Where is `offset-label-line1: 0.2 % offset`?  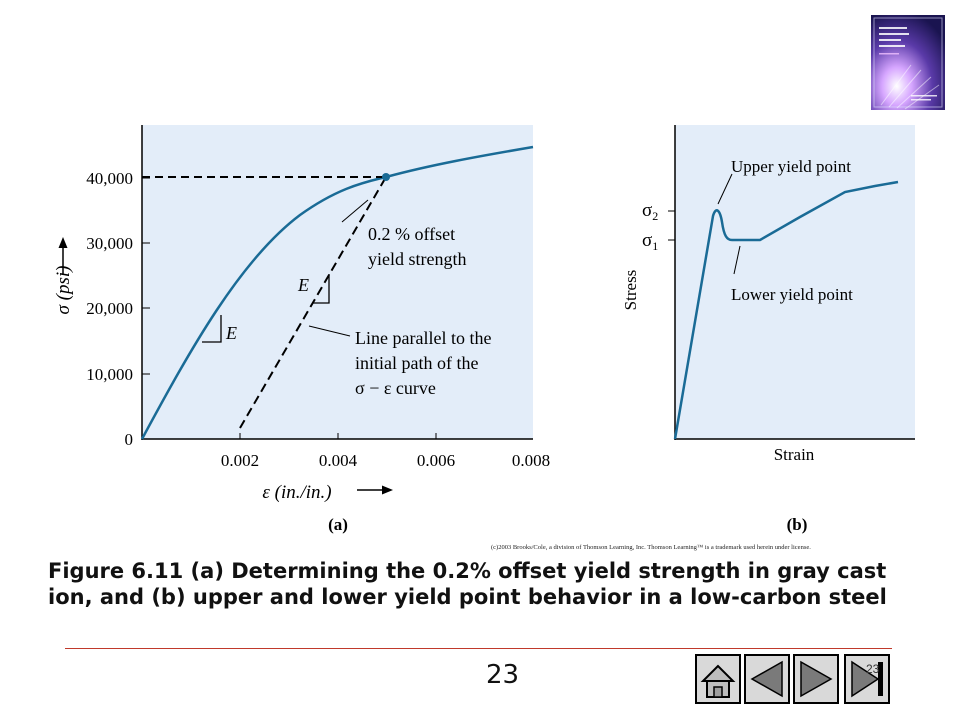
offset-label-line1: 0.2 % offset is located at coordinates (411, 234).